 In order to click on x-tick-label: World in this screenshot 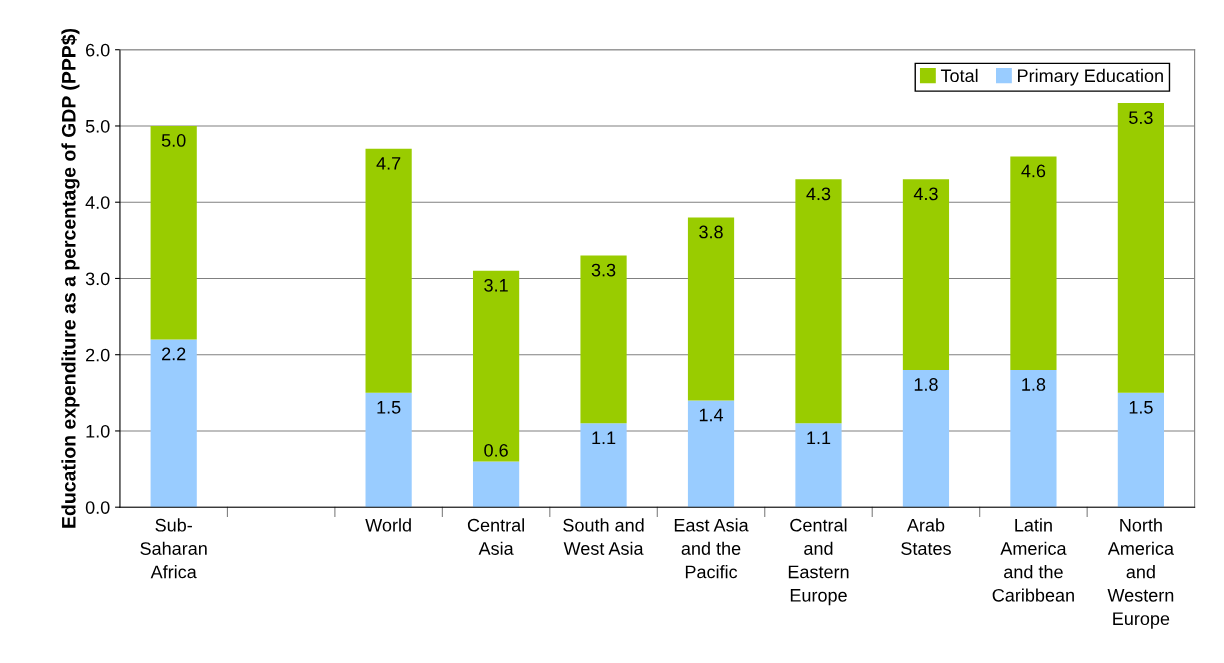, I will do `click(388, 525)`.